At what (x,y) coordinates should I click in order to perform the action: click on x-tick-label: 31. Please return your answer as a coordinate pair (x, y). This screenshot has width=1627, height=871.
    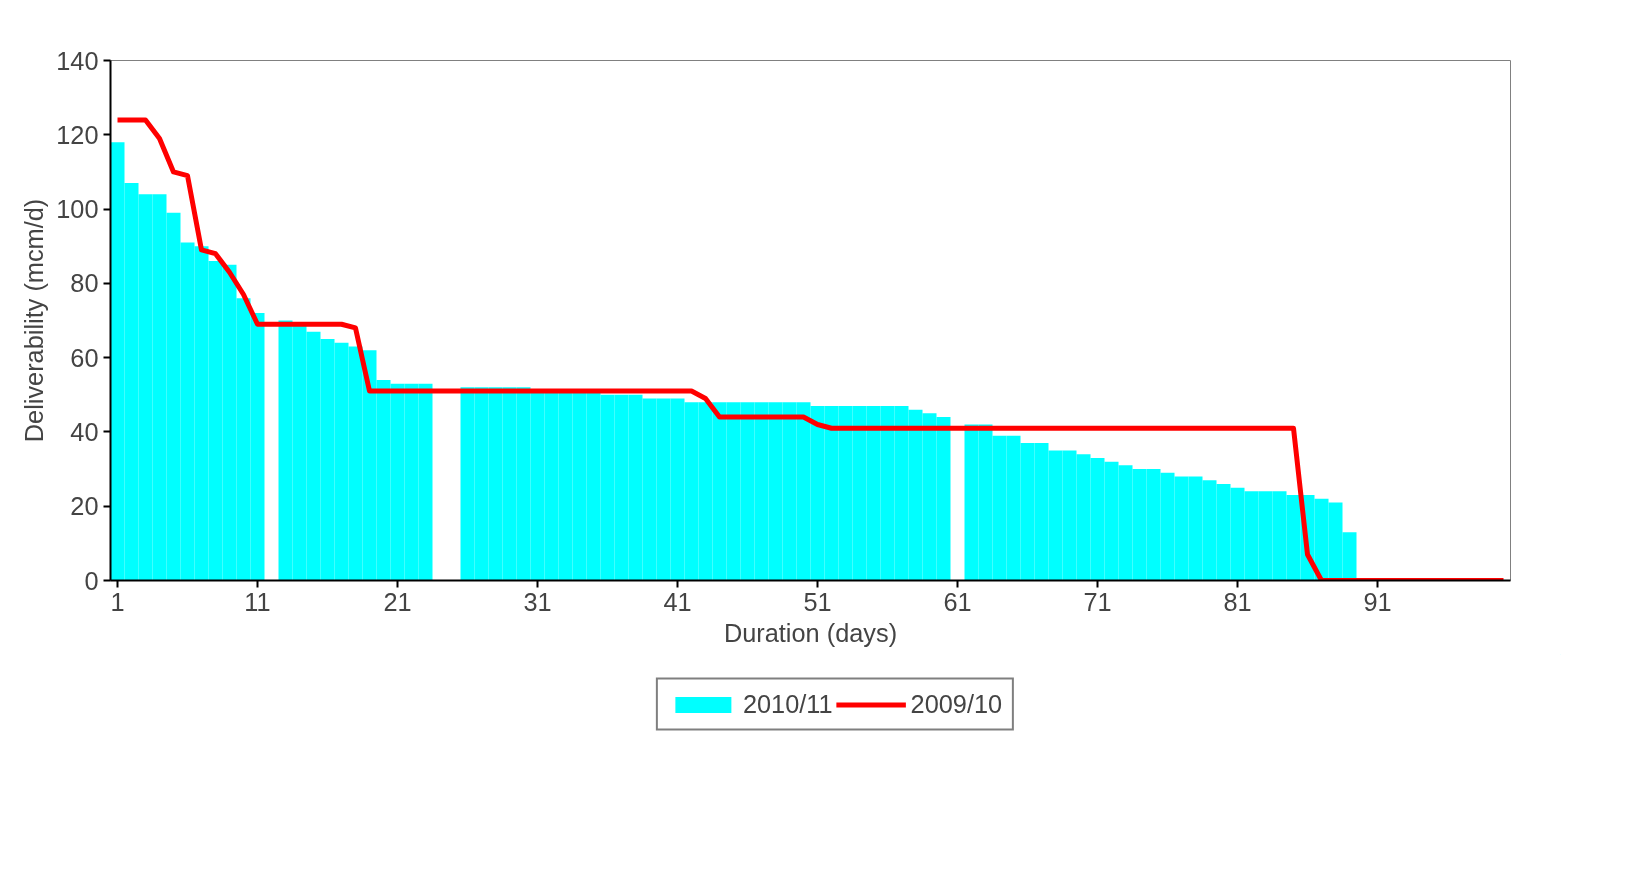
    Looking at the image, I should click on (537, 601).